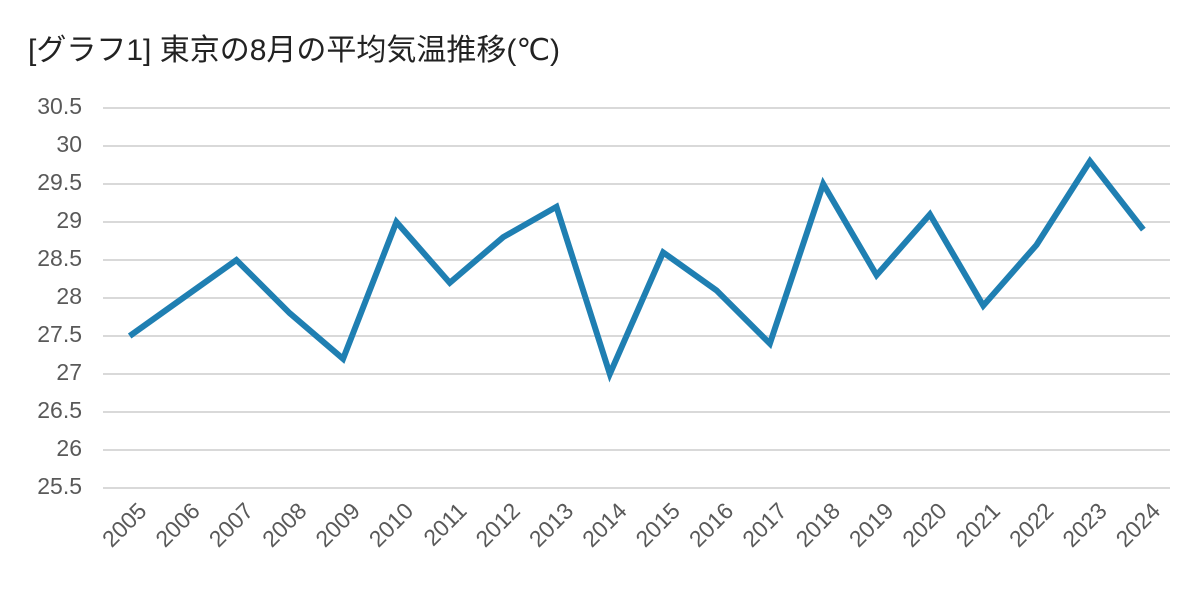 The image size is (1200, 595). What do you see at coordinates (497, 524) in the screenshot?
I see `x-tick-label: 2012` at bounding box center [497, 524].